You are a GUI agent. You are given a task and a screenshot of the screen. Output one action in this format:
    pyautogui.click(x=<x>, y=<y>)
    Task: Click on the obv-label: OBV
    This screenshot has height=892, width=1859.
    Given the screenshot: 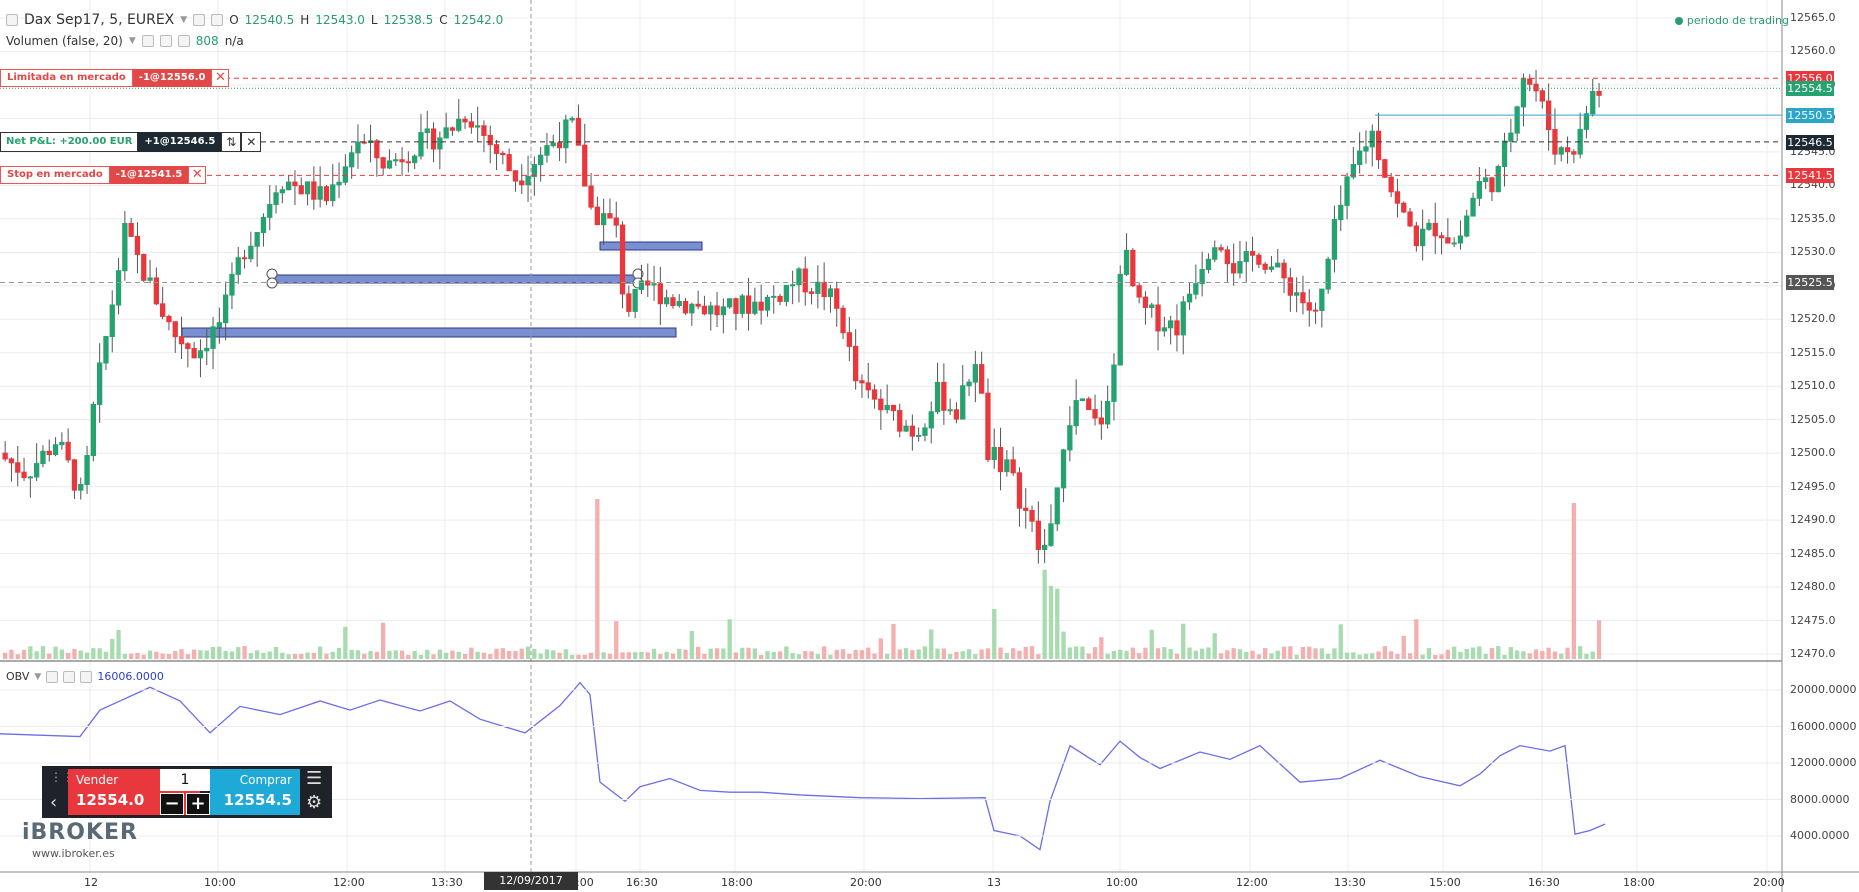 What is the action you would take?
    pyautogui.click(x=18, y=676)
    